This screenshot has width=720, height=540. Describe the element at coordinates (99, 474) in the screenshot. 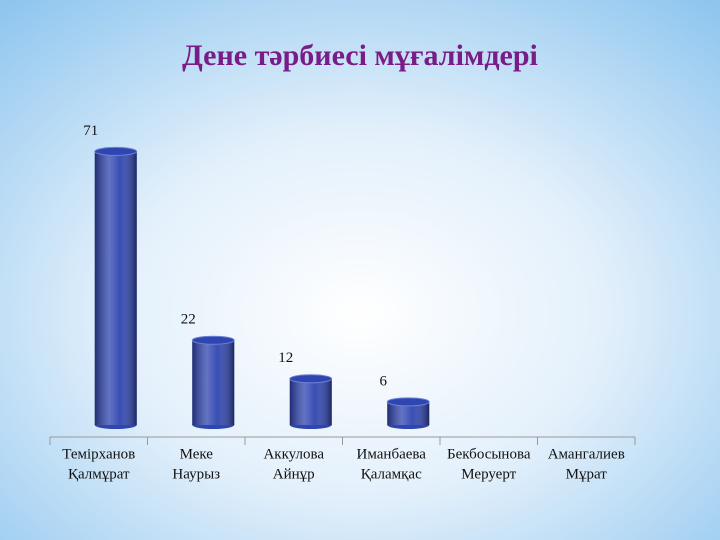

I see `x-tick-label: Қалмұрат` at that location.